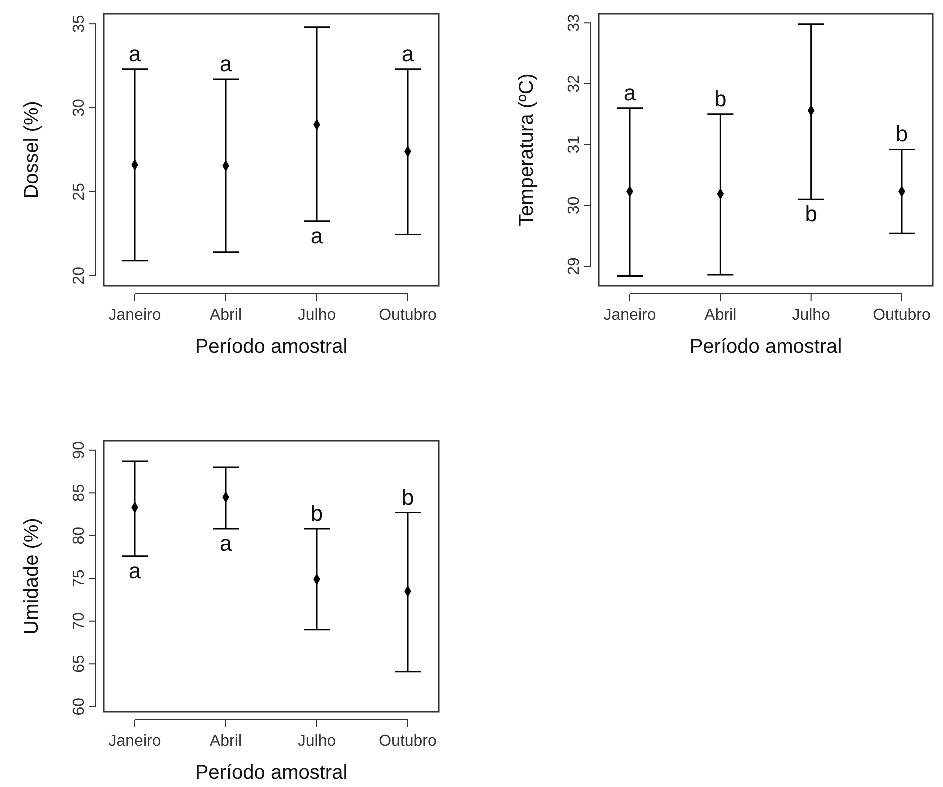  I want to click on y-axis-title: Temperatura (ºC), so click(527, 150).